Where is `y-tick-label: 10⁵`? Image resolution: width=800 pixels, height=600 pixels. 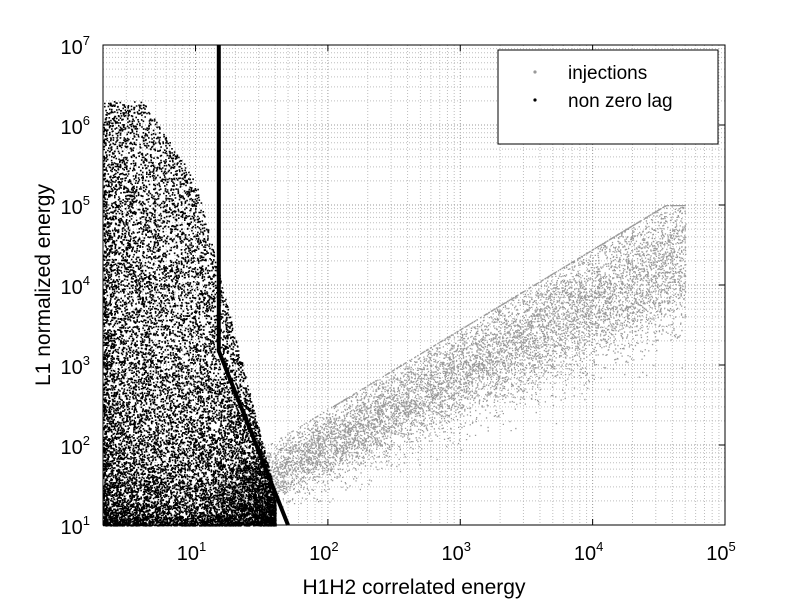
y-tick-label: 10⁵ is located at coordinates (75, 206).